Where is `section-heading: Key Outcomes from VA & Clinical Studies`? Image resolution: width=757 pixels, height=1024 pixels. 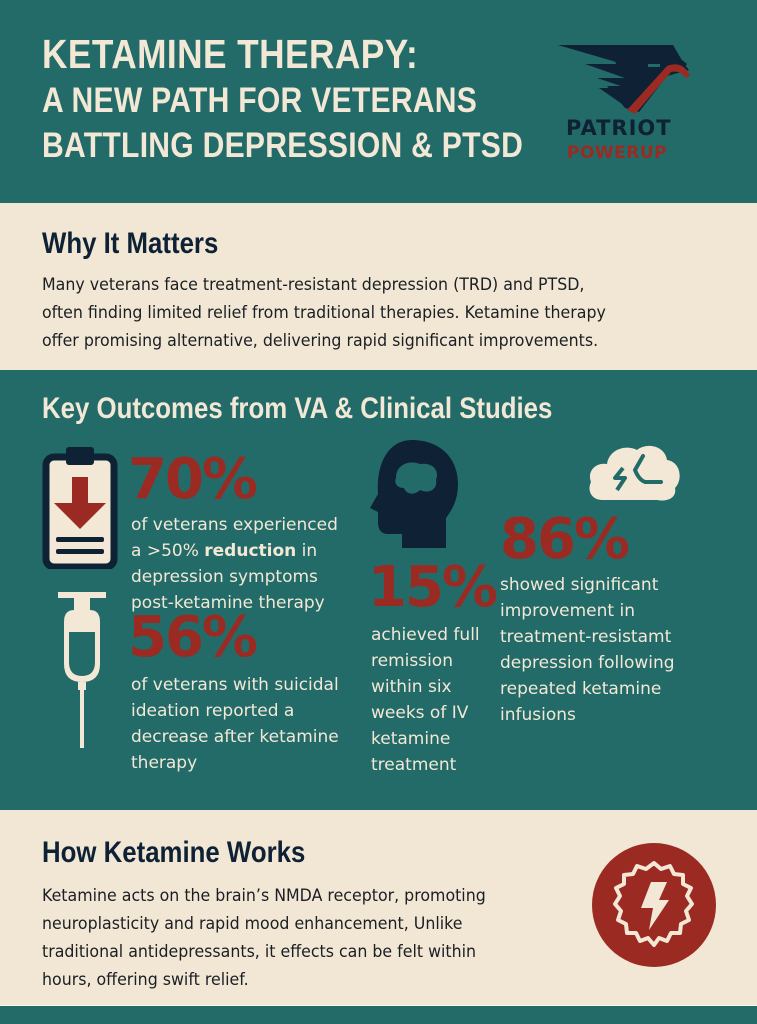
section-heading: Key Outcomes from VA & Clinical Studies is located at coordinates (297, 408).